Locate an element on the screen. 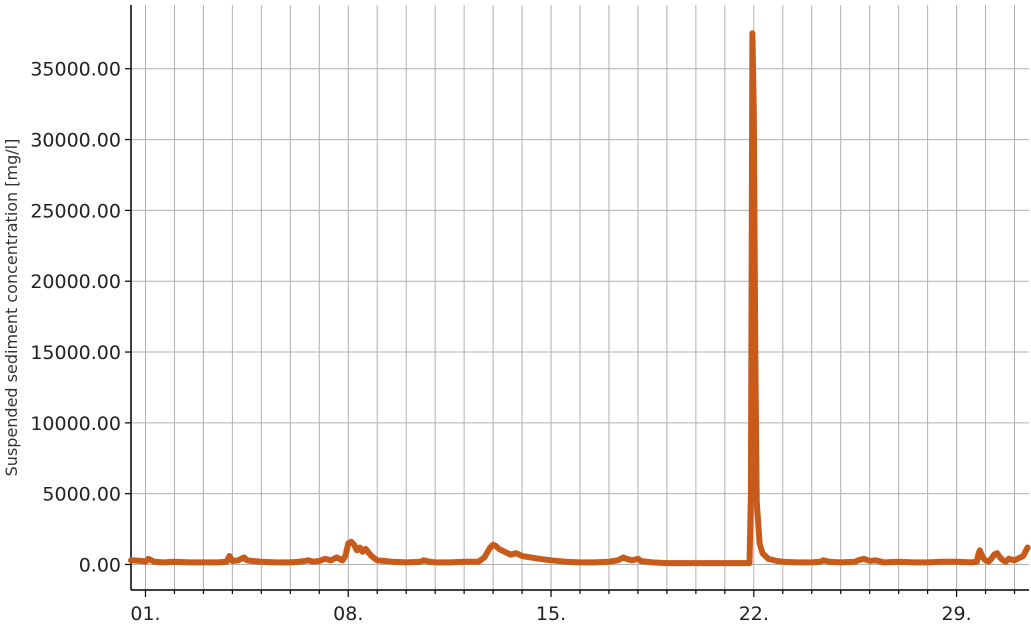 This screenshot has width=1031, height=639. y-tick-label: 5000.00 is located at coordinates (81, 495).